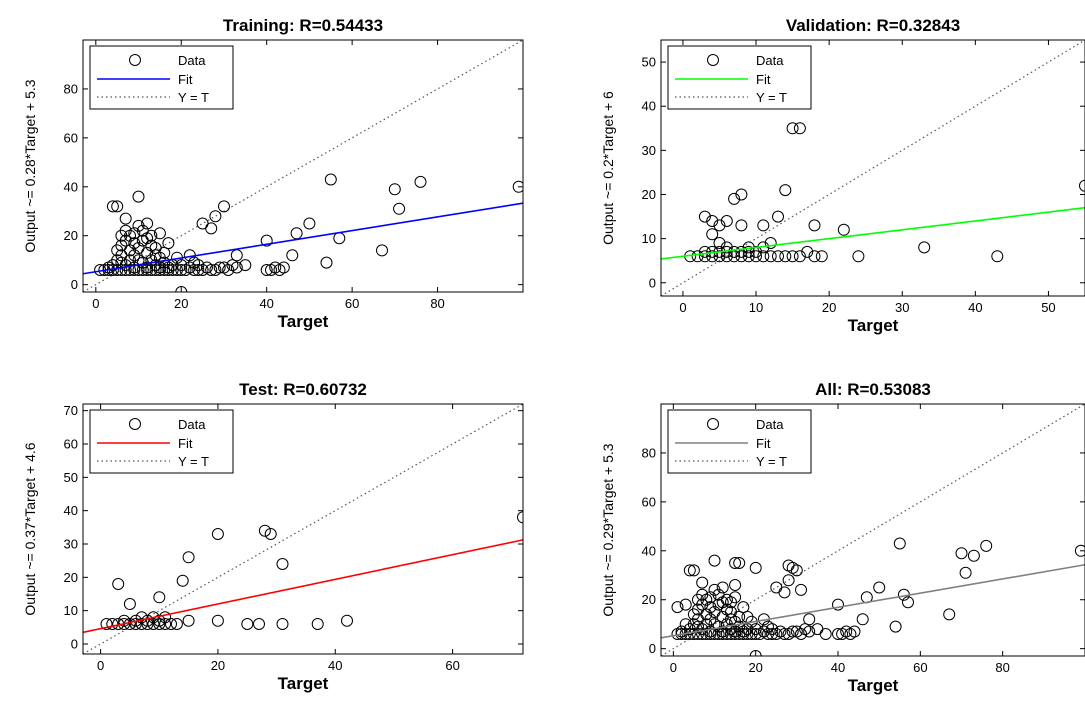  Describe the element at coordinates (755, 667) in the screenshot. I see `x-tick-label: 20` at that location.